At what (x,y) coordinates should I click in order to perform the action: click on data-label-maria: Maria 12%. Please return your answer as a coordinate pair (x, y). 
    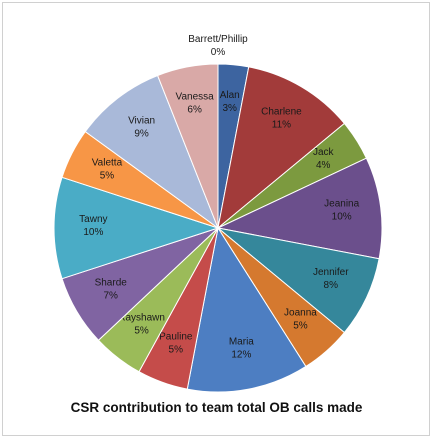
    Looking at the image, I should click on (241, 348).